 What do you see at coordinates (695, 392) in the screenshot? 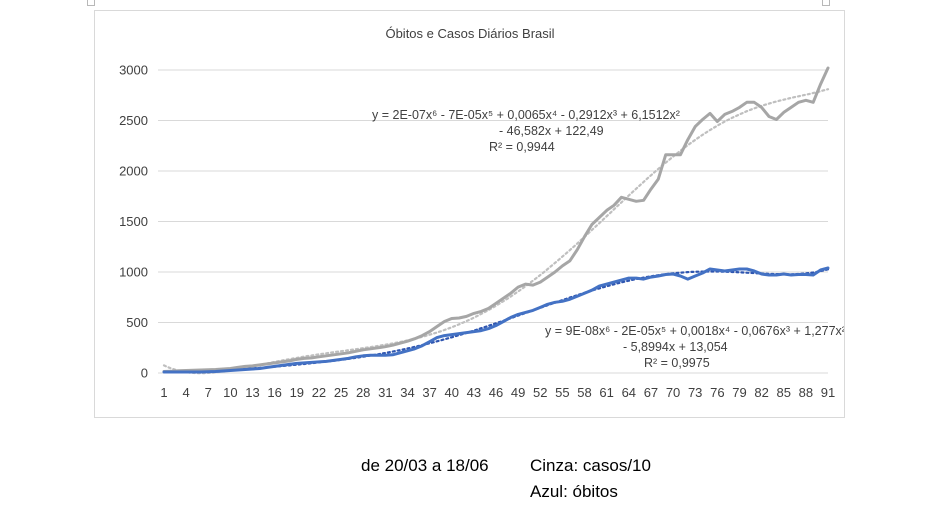
I see `x-tick-label: 73` at bounding box center [695, 392].